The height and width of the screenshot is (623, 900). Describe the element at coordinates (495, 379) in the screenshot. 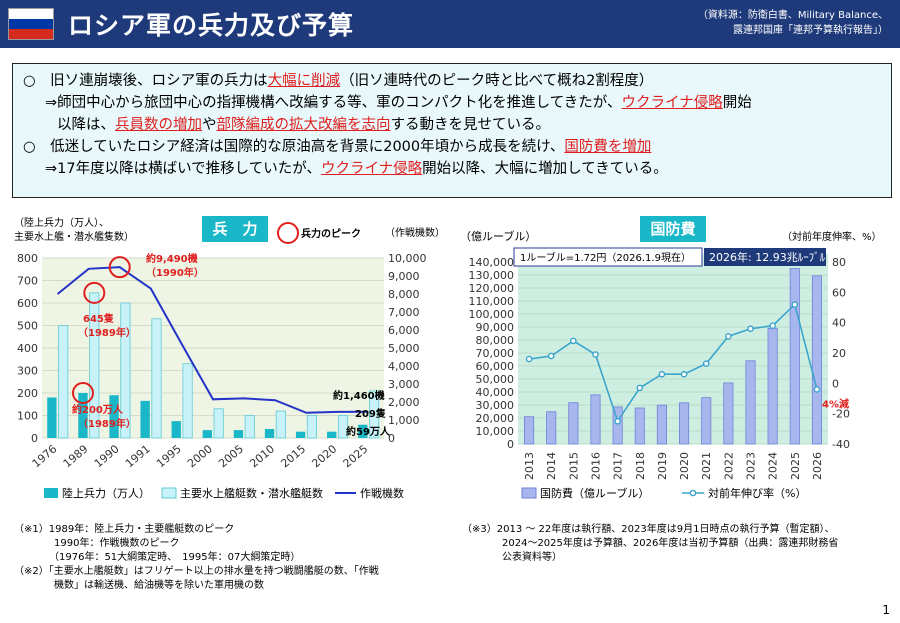

I see `y-tick-left: 50,000` at that location.